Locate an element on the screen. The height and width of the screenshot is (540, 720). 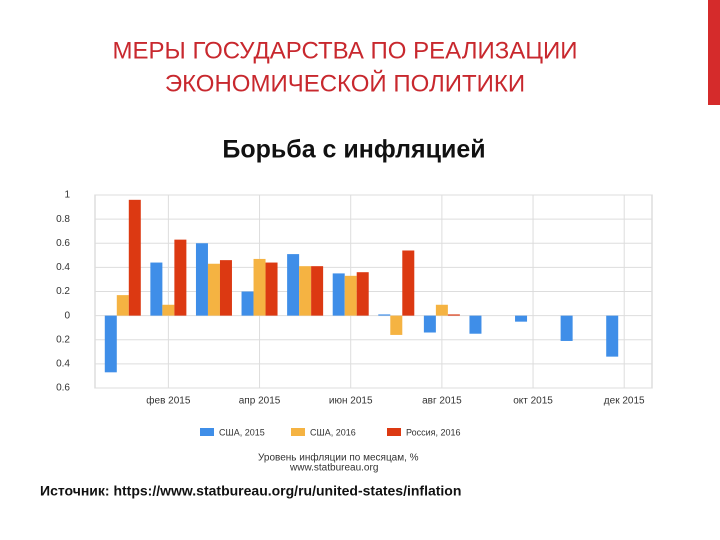
x-tick-label: авг 2015 is located at coordinates (442, 401).